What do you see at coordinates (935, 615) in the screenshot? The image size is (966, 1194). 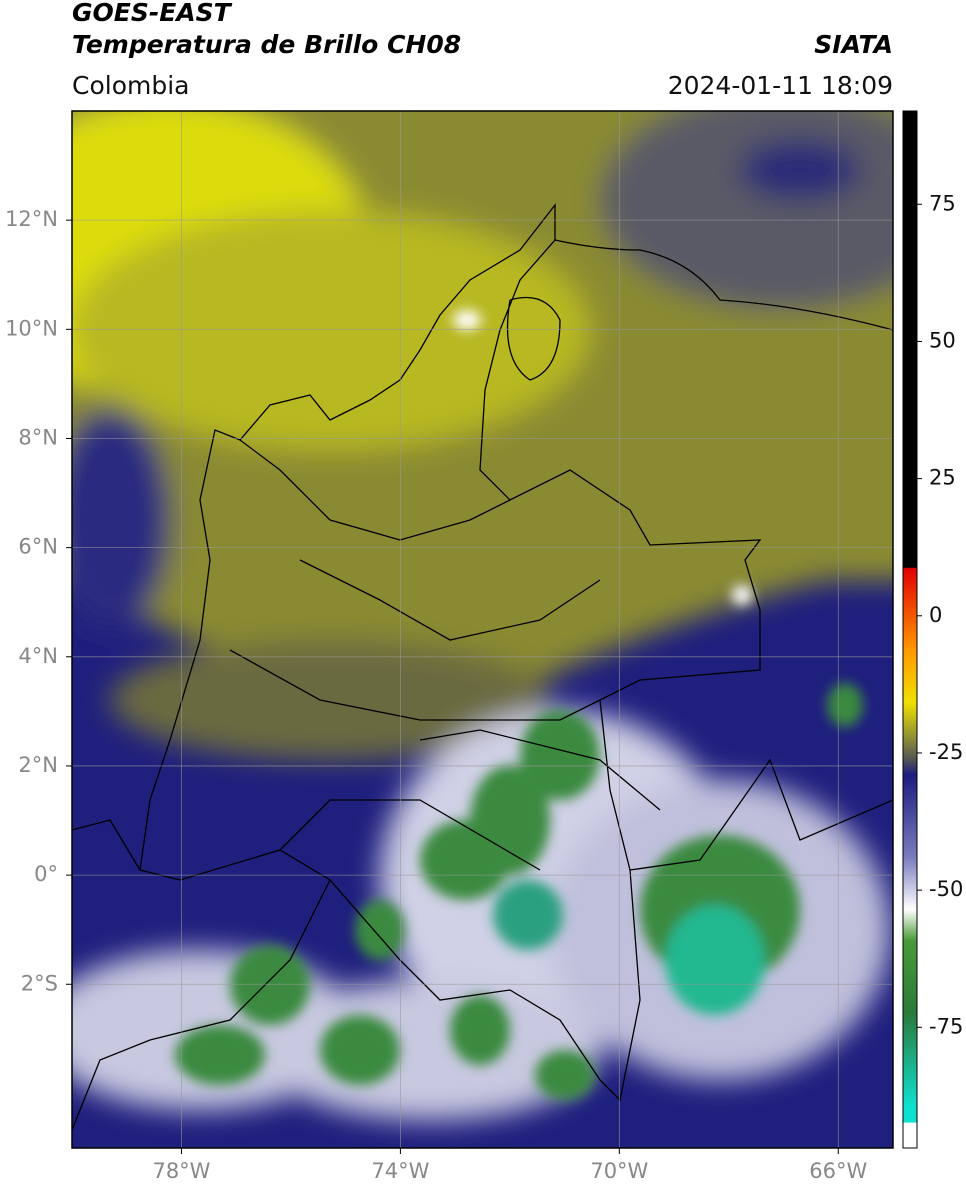 I see `colorbar-tick-label: 0` at bounding box center [935, 615].